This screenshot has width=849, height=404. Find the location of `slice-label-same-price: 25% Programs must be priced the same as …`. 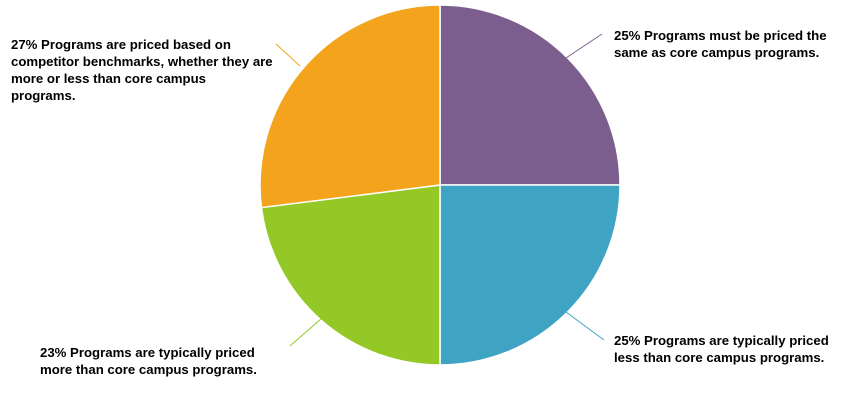

slice-label-same-price: 25% Programs must be priced the same as … is located at coordinates (720, 44).